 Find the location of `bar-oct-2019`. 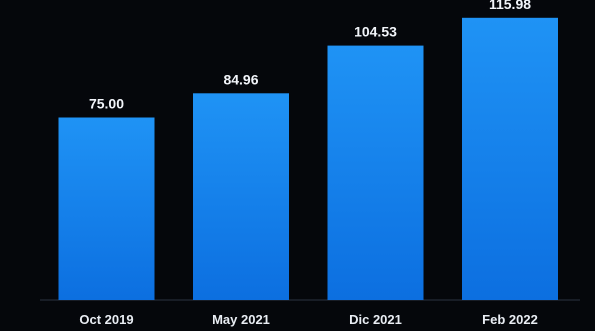

bar-oct-2019 is located at coordinates (106, 208).